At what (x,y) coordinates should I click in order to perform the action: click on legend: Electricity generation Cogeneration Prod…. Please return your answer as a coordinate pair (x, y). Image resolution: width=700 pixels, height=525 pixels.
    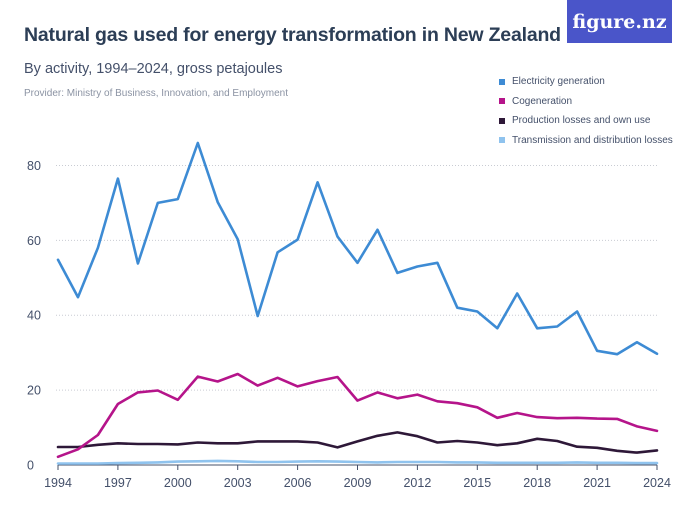
    Looking at the image, I should click on (586, 111).